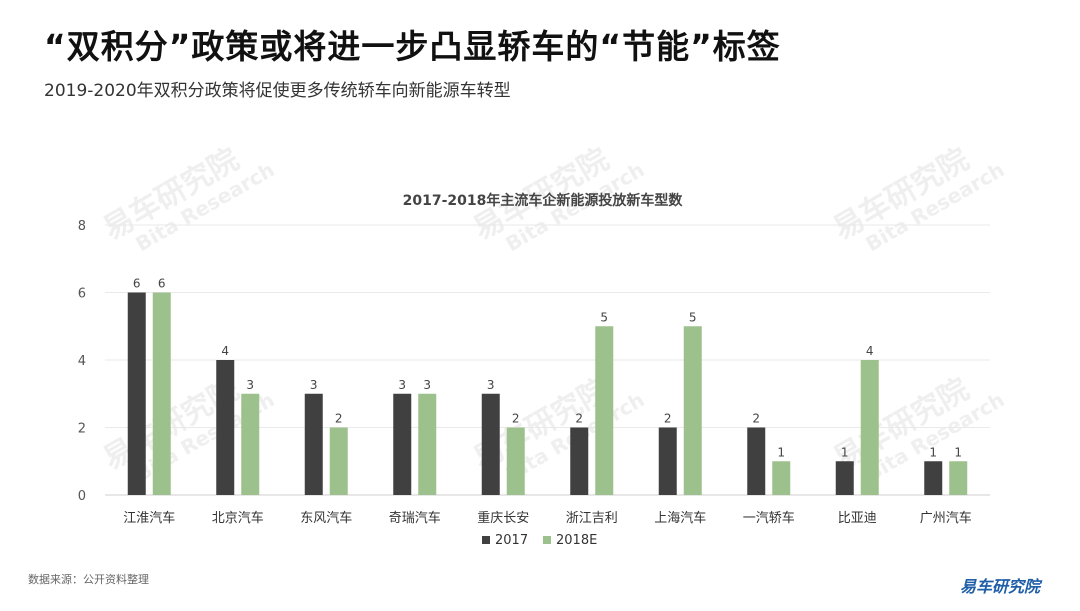  Describe the element at coordinates (680, 518) in the screenshot. I see `x-tick-label: 上海汽车` at that location.